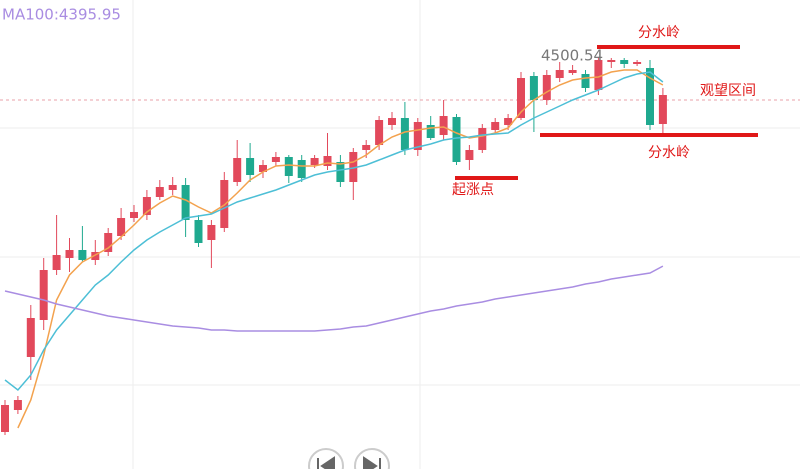  Describe the element at coordinates (572, 56) in the screenshot. I see `high-label: 4500.54` at that location.